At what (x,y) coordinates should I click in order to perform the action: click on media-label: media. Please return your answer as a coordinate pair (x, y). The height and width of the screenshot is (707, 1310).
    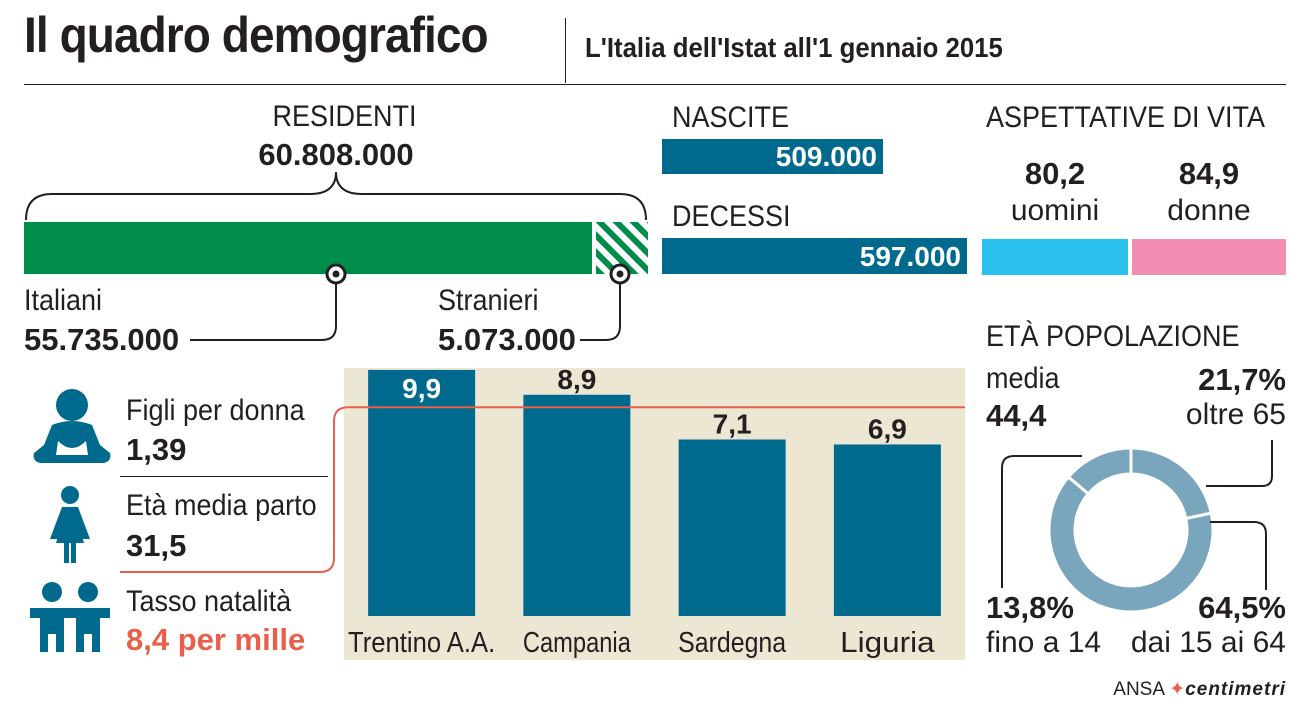
    Looking at the image, I should click on (1023, 378).